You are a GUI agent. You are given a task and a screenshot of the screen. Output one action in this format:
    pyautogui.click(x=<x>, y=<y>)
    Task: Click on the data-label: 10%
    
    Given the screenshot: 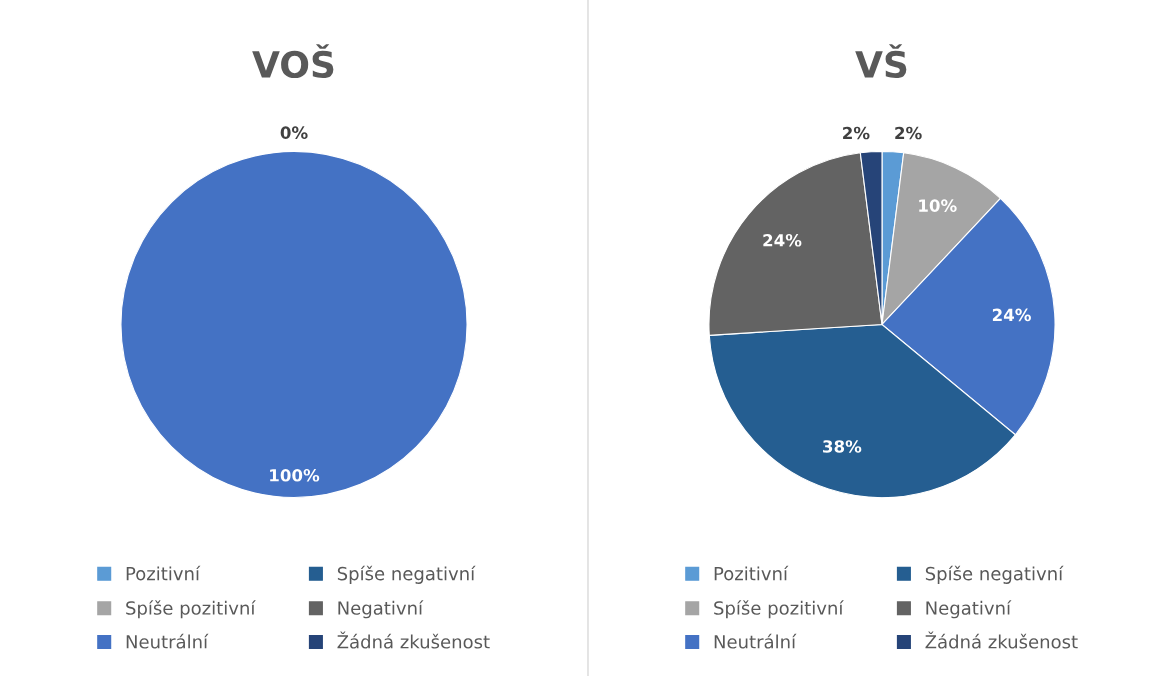 What is the action you would take?
    pyautogui.click(x=938, y=205)
    